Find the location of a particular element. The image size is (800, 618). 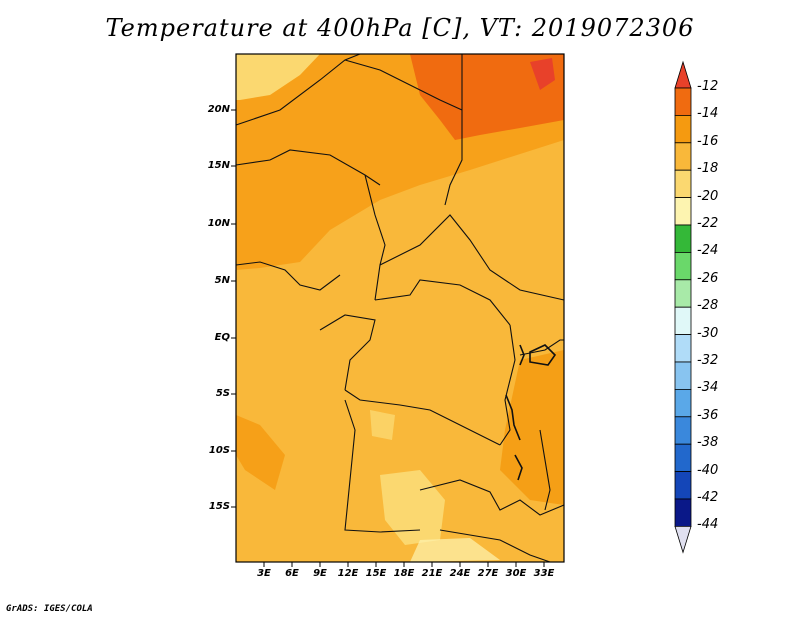

colorbar-label: -38 is located at coordinates (708, 443).